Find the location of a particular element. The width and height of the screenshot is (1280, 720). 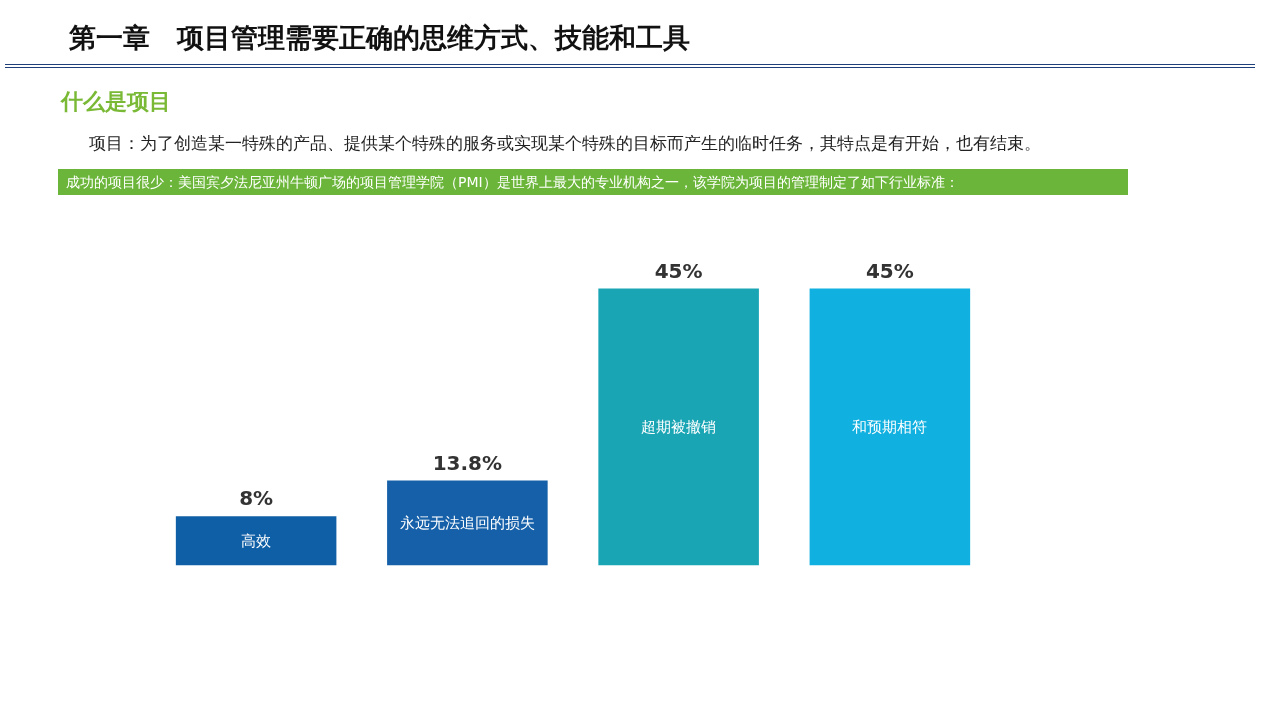

x-tick-label: 高效 is located at coordinates (256, 540).